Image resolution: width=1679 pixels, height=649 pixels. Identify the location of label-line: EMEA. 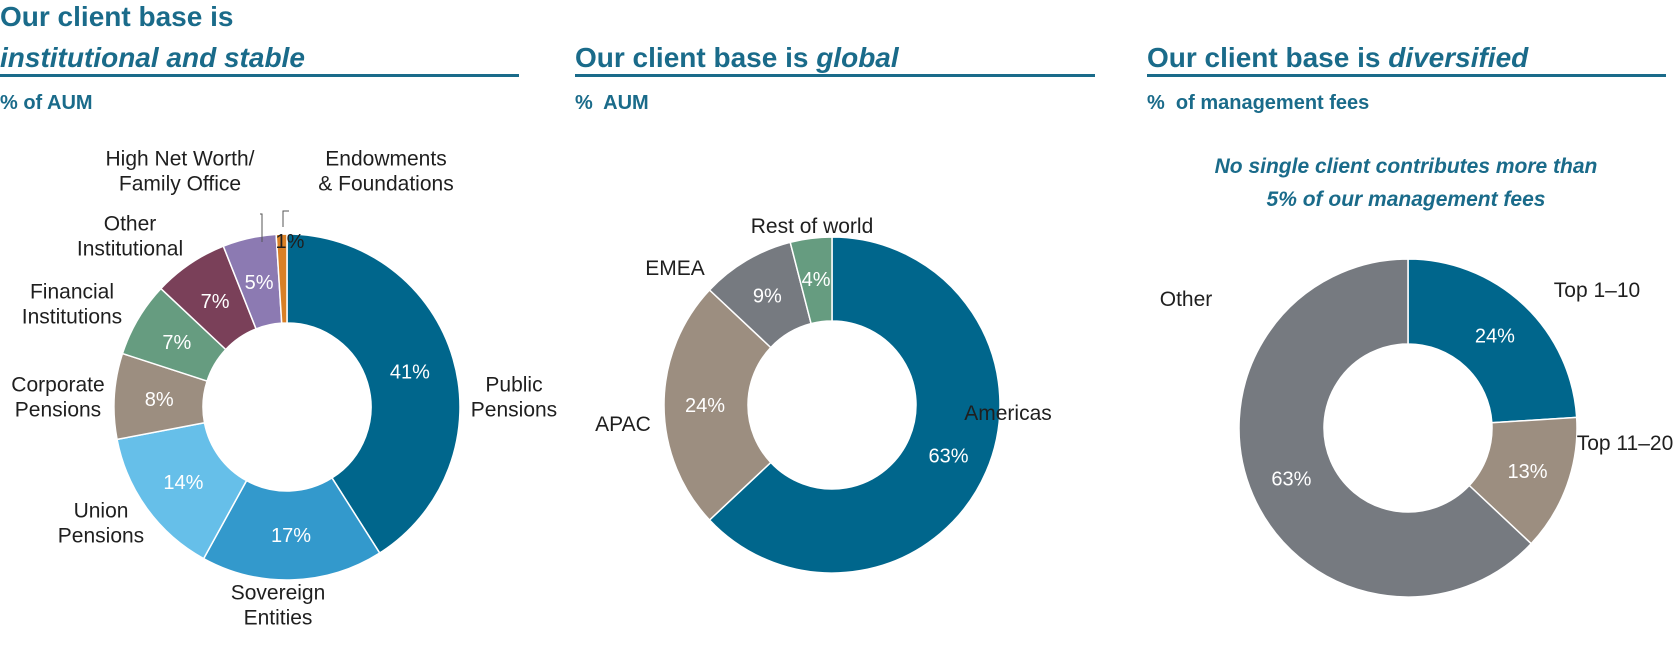
(675, 268).